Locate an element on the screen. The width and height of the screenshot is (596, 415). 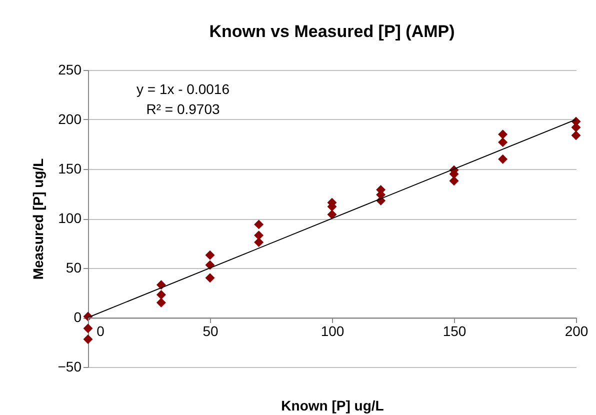
annotation: y = 1x - 0.0016 is located at coordinates (183, 89).